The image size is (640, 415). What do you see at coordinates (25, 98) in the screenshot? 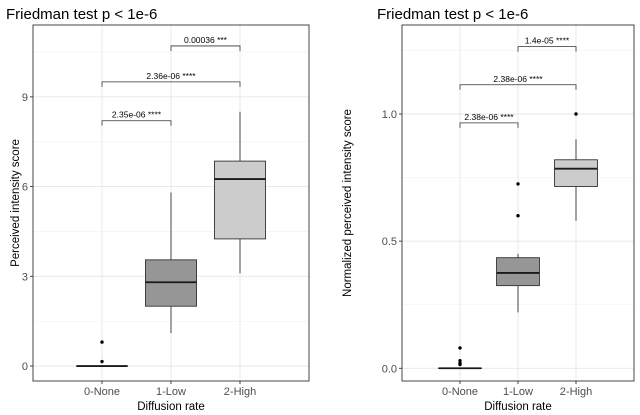
I see `y-tick-label: 9` at bounding box center [25, 98].